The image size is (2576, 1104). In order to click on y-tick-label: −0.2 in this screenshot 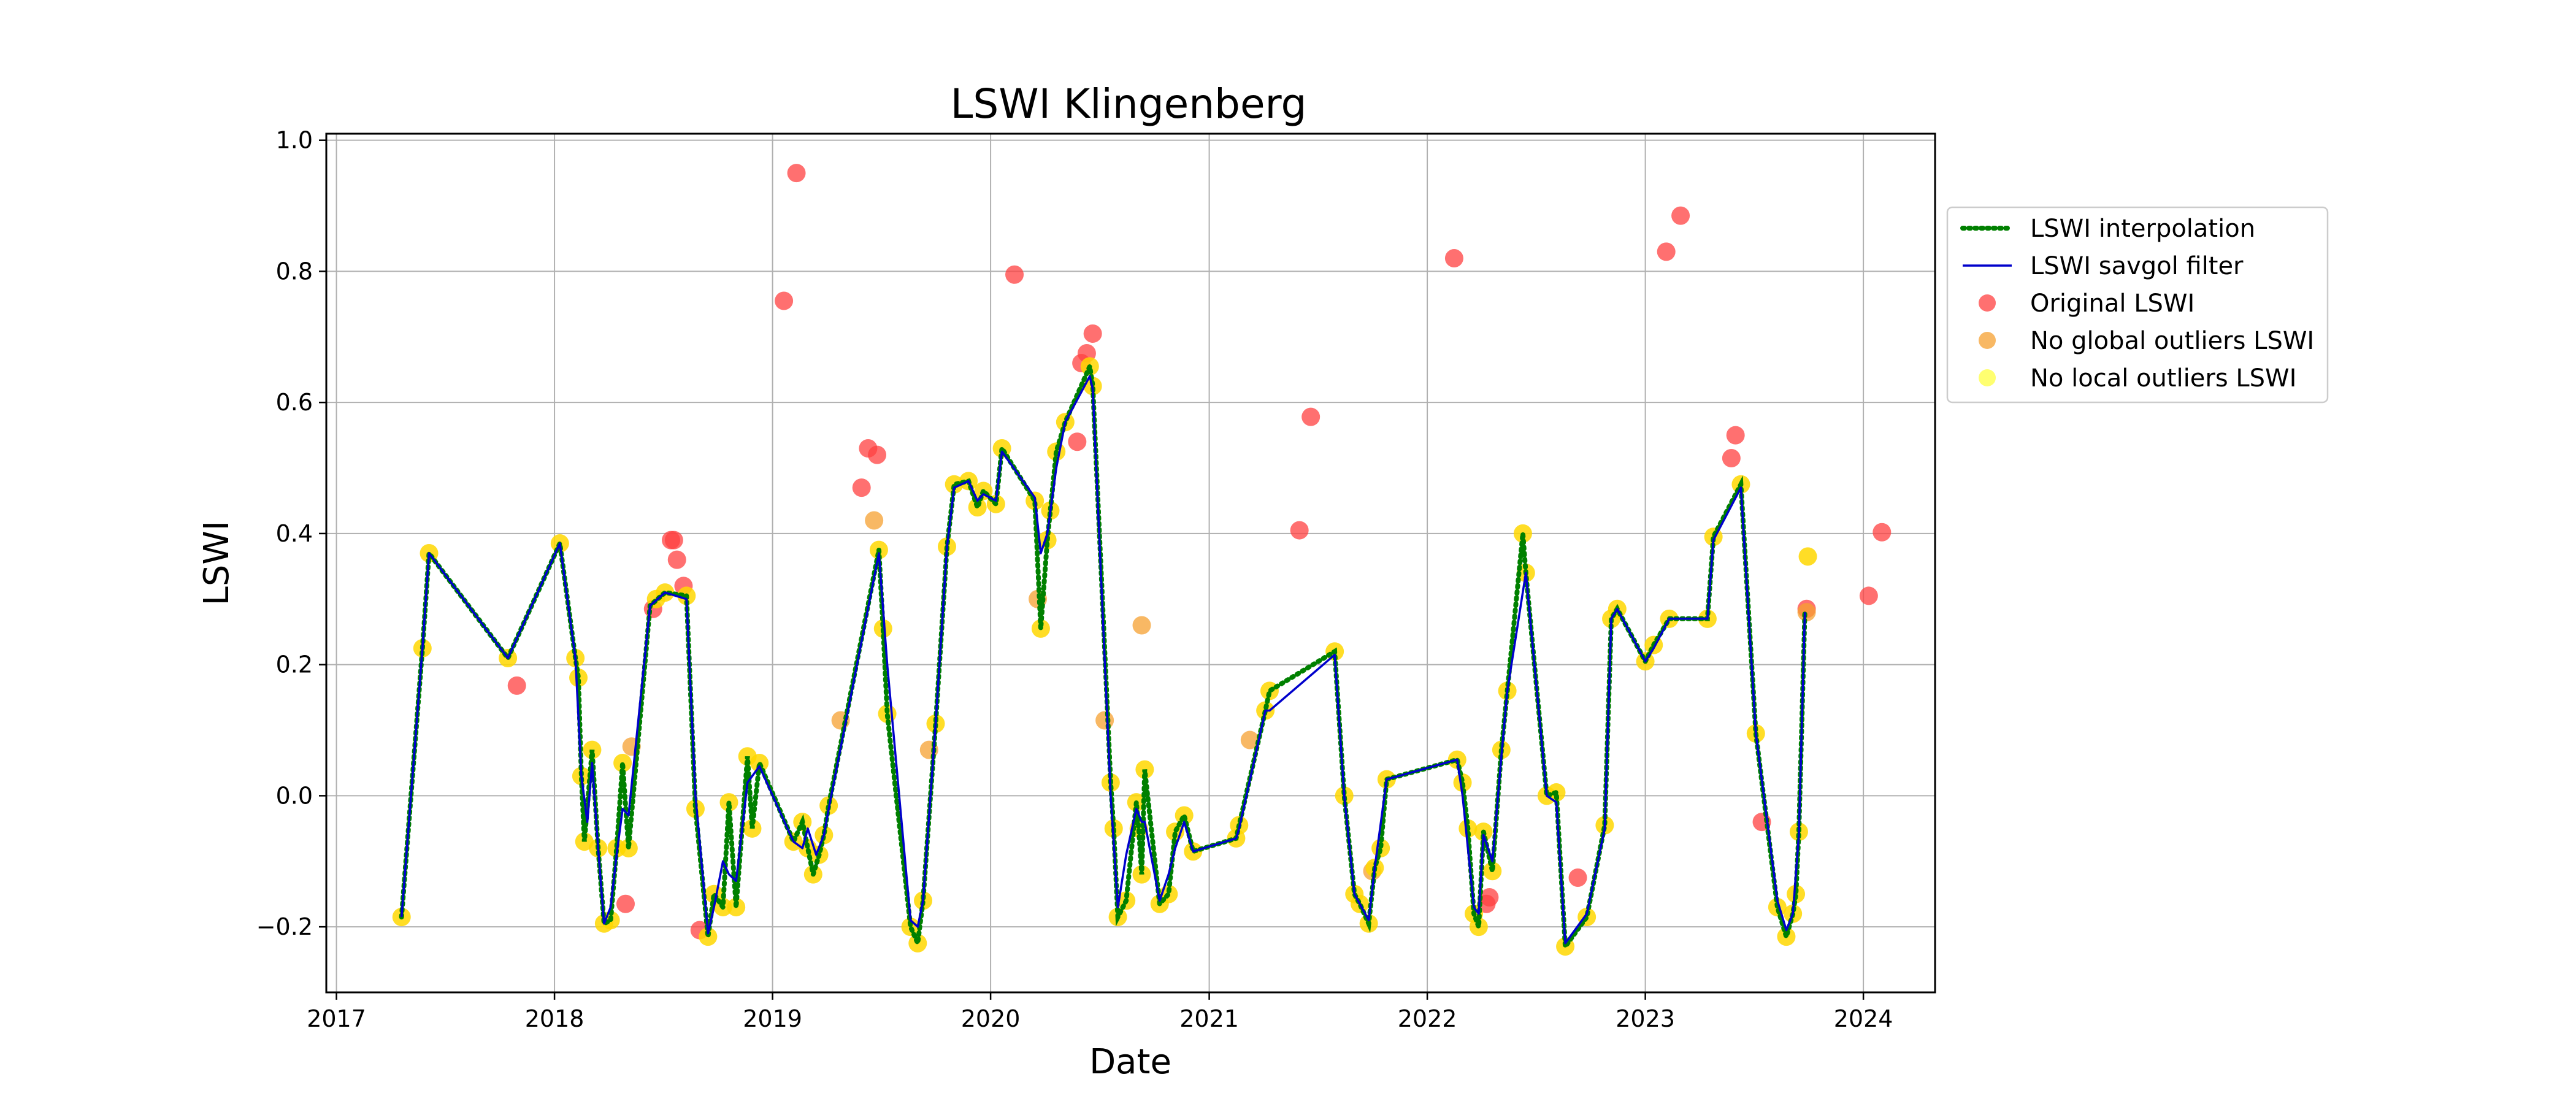, I will do `click(284, 926)`.